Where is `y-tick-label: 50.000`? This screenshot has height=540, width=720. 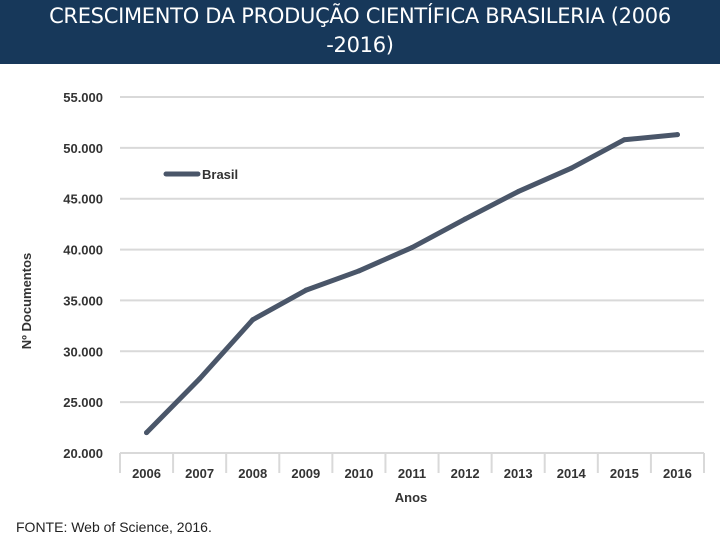 y-tick-label: 50.000 is located at coordinates (83, 148).